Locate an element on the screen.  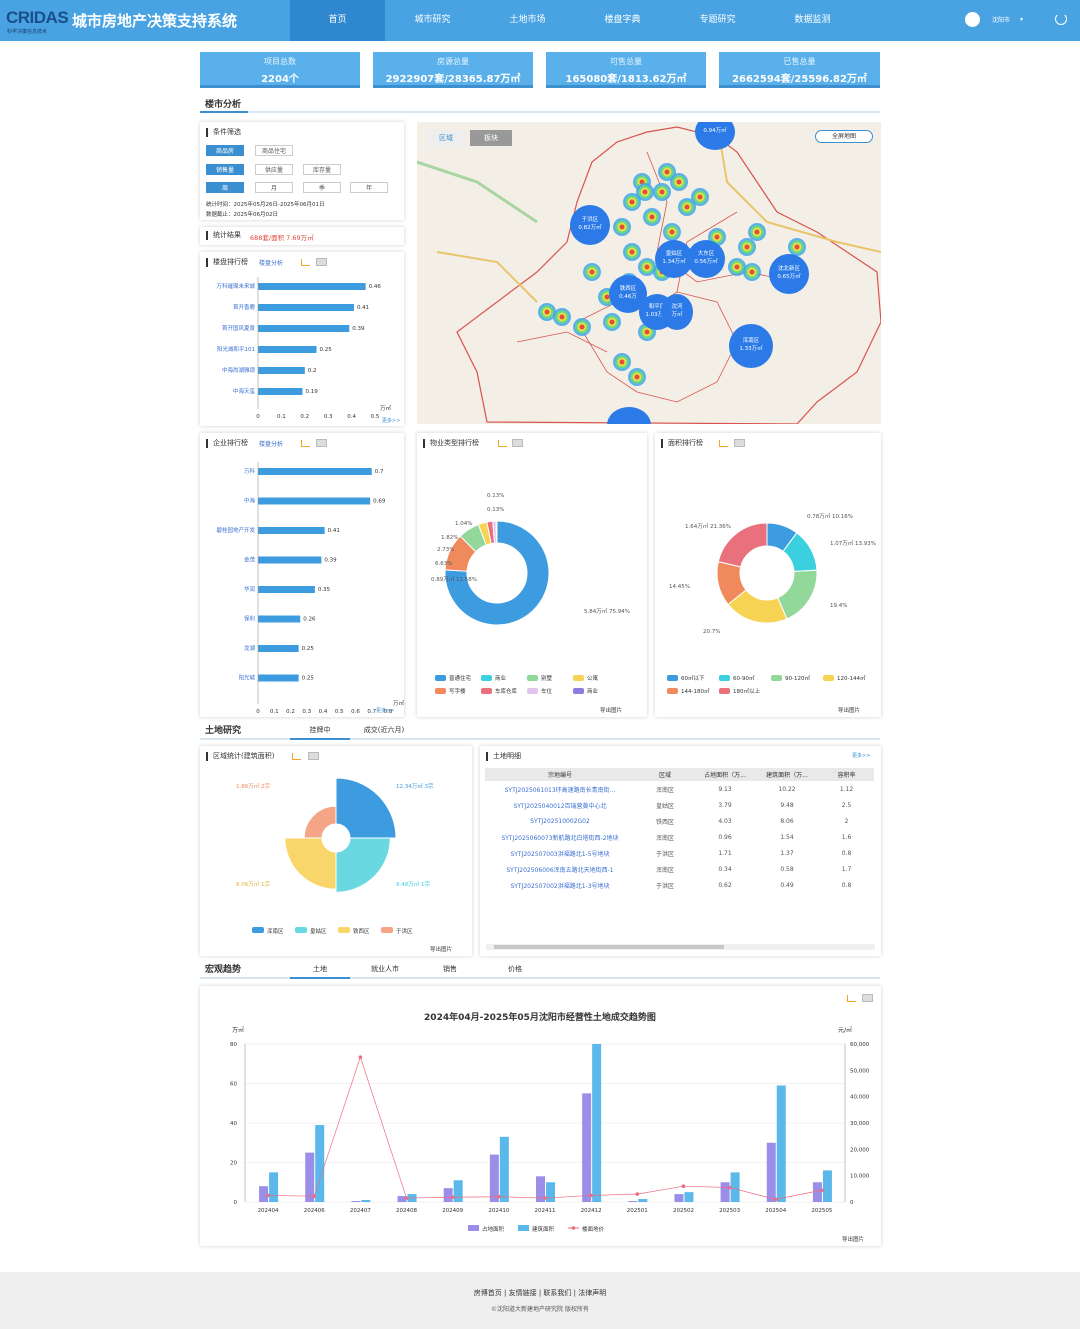
land-code-cell: SYTJ202510002G02 is located at coordinates (560, 821).